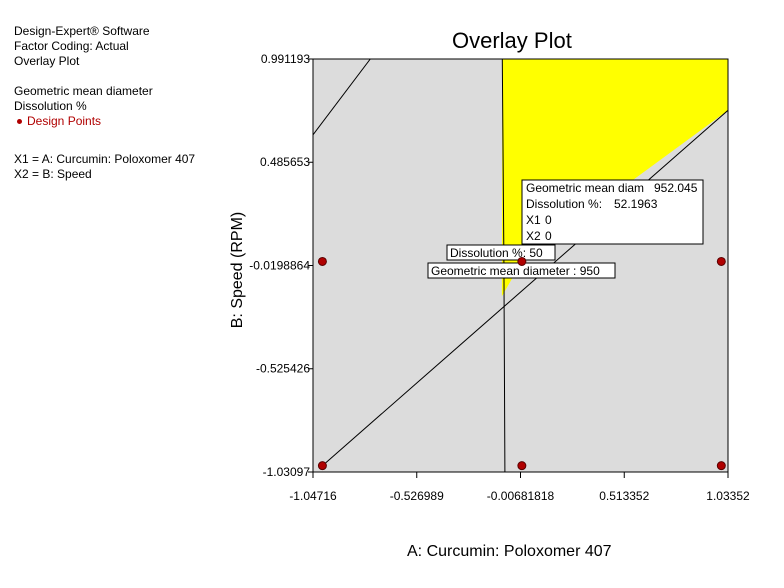 This screenshot has height=588, width=784. Describe the element at coordinates (417, 496) in the screenshot. I see `x-tick-label: -0.526989` at that location.